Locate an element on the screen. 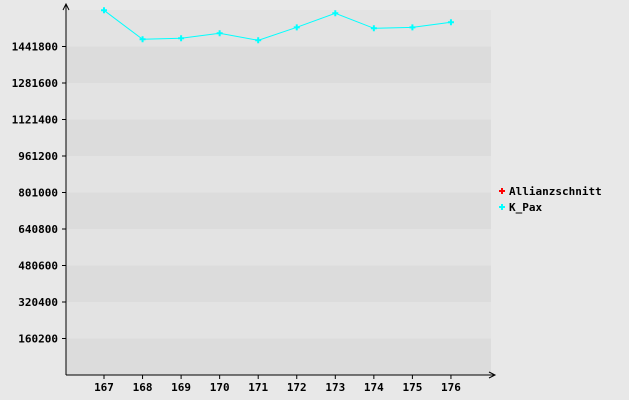  y-tick-label: 160200 is located at coordinates (38, 339).